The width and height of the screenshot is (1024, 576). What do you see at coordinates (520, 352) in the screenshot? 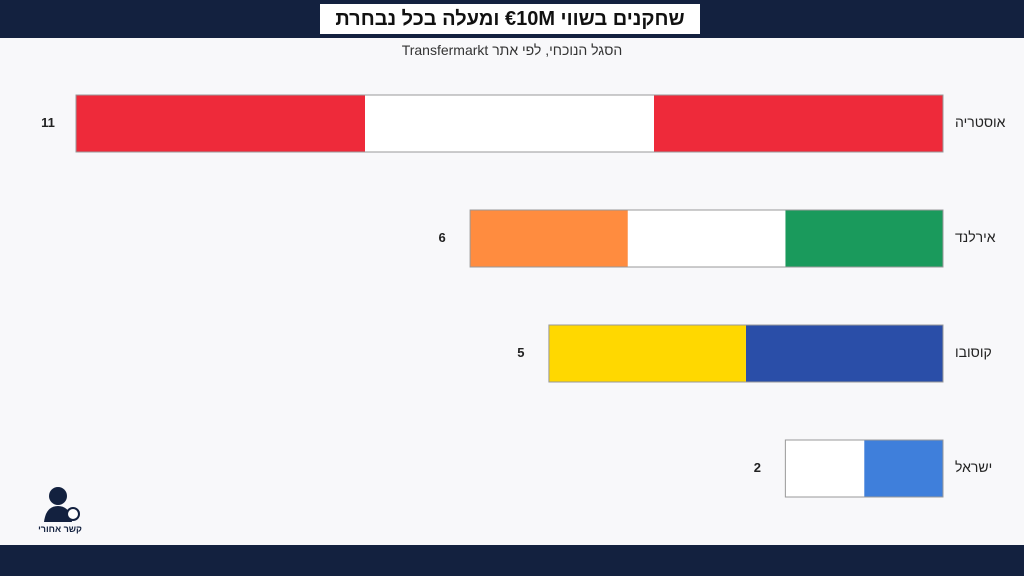
I see `value-label: 5` at bounding box center [520, 352].